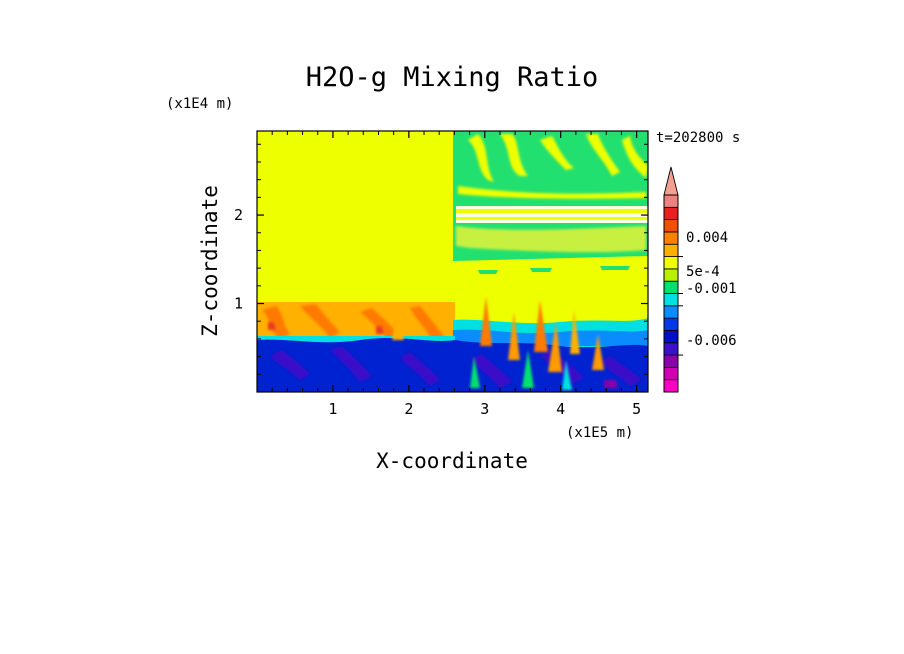 This screenshot has width=904, height=654. Describe the element at coordinates (199, 104) in the screenshot. I see `y-unit-label: (x1E4 m)` at that location.